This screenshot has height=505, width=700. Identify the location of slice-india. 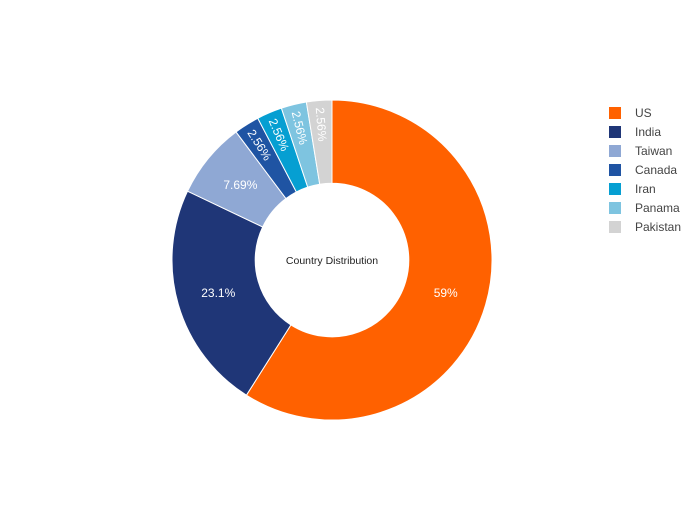
(231, 293).